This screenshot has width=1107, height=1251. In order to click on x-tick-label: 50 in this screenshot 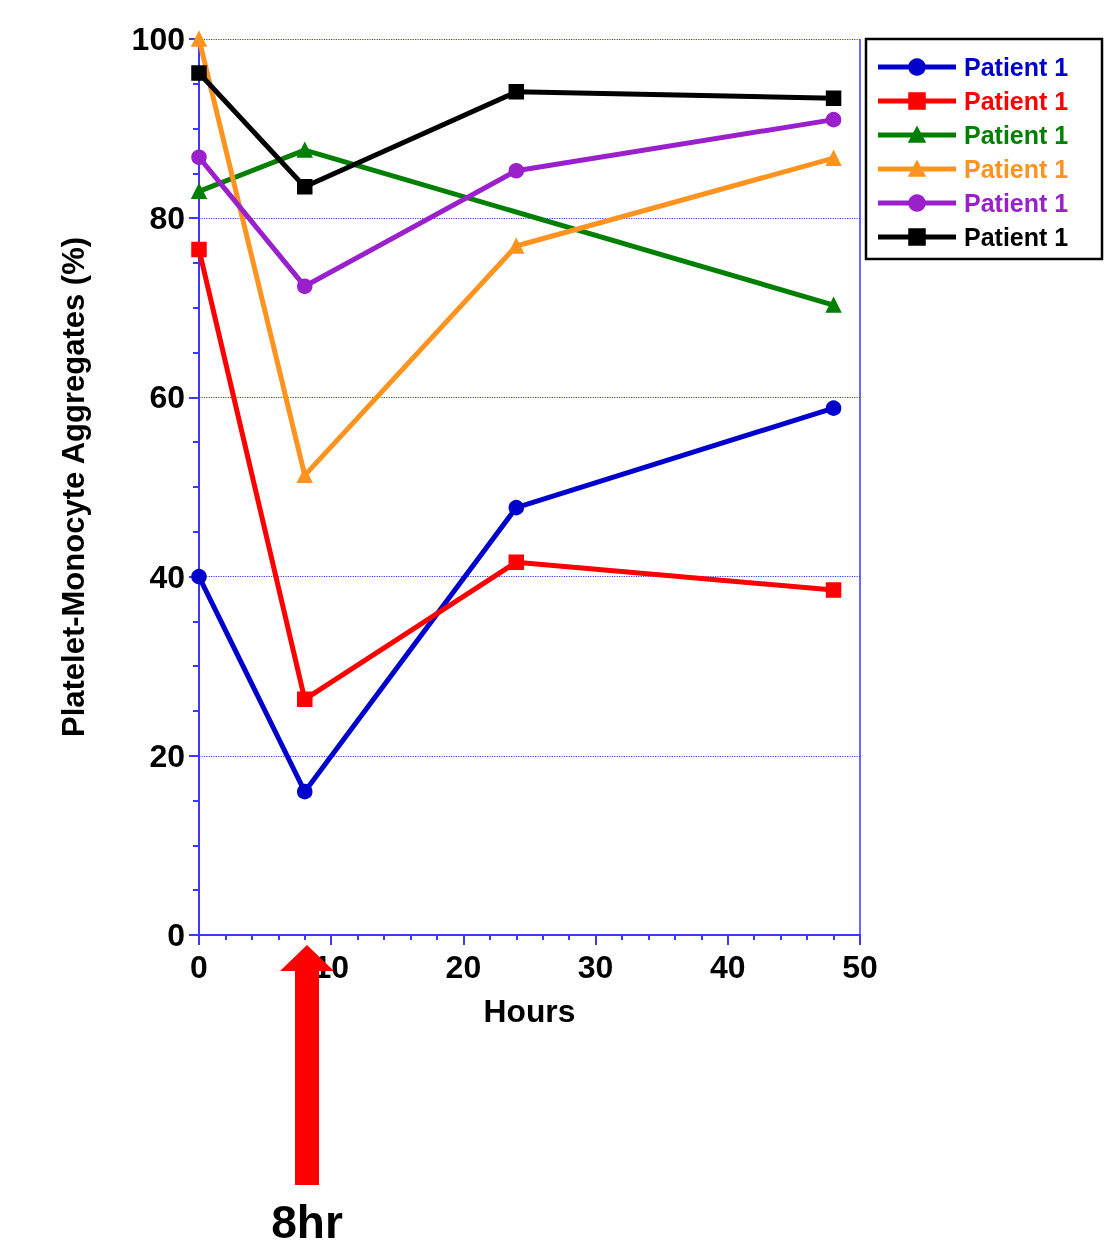, I will do `click(860, 967)`.